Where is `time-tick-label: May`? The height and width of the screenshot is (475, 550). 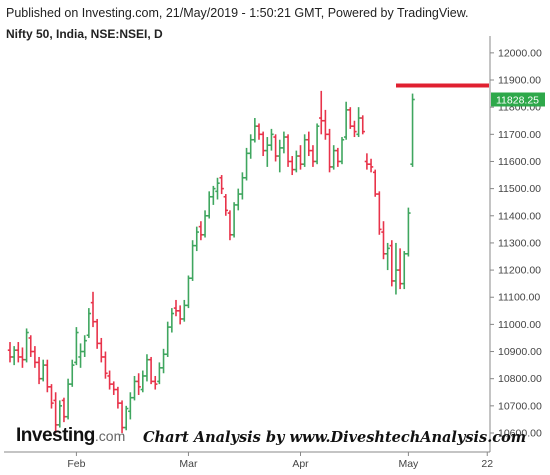
time-tick-label: May is located at coordinates (408, 464).